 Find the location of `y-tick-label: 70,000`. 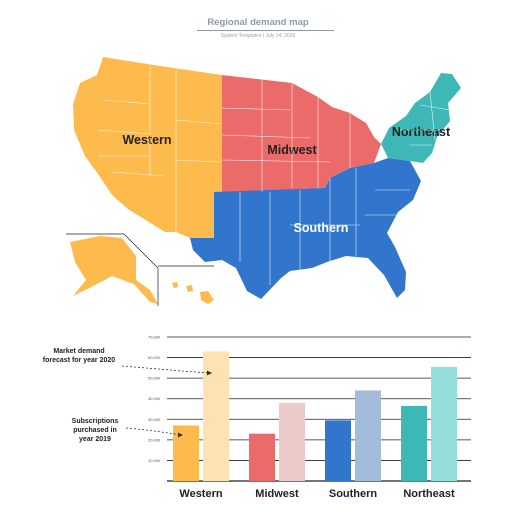

y-tick-label: 70,000 is located at coordinates (154, 337).